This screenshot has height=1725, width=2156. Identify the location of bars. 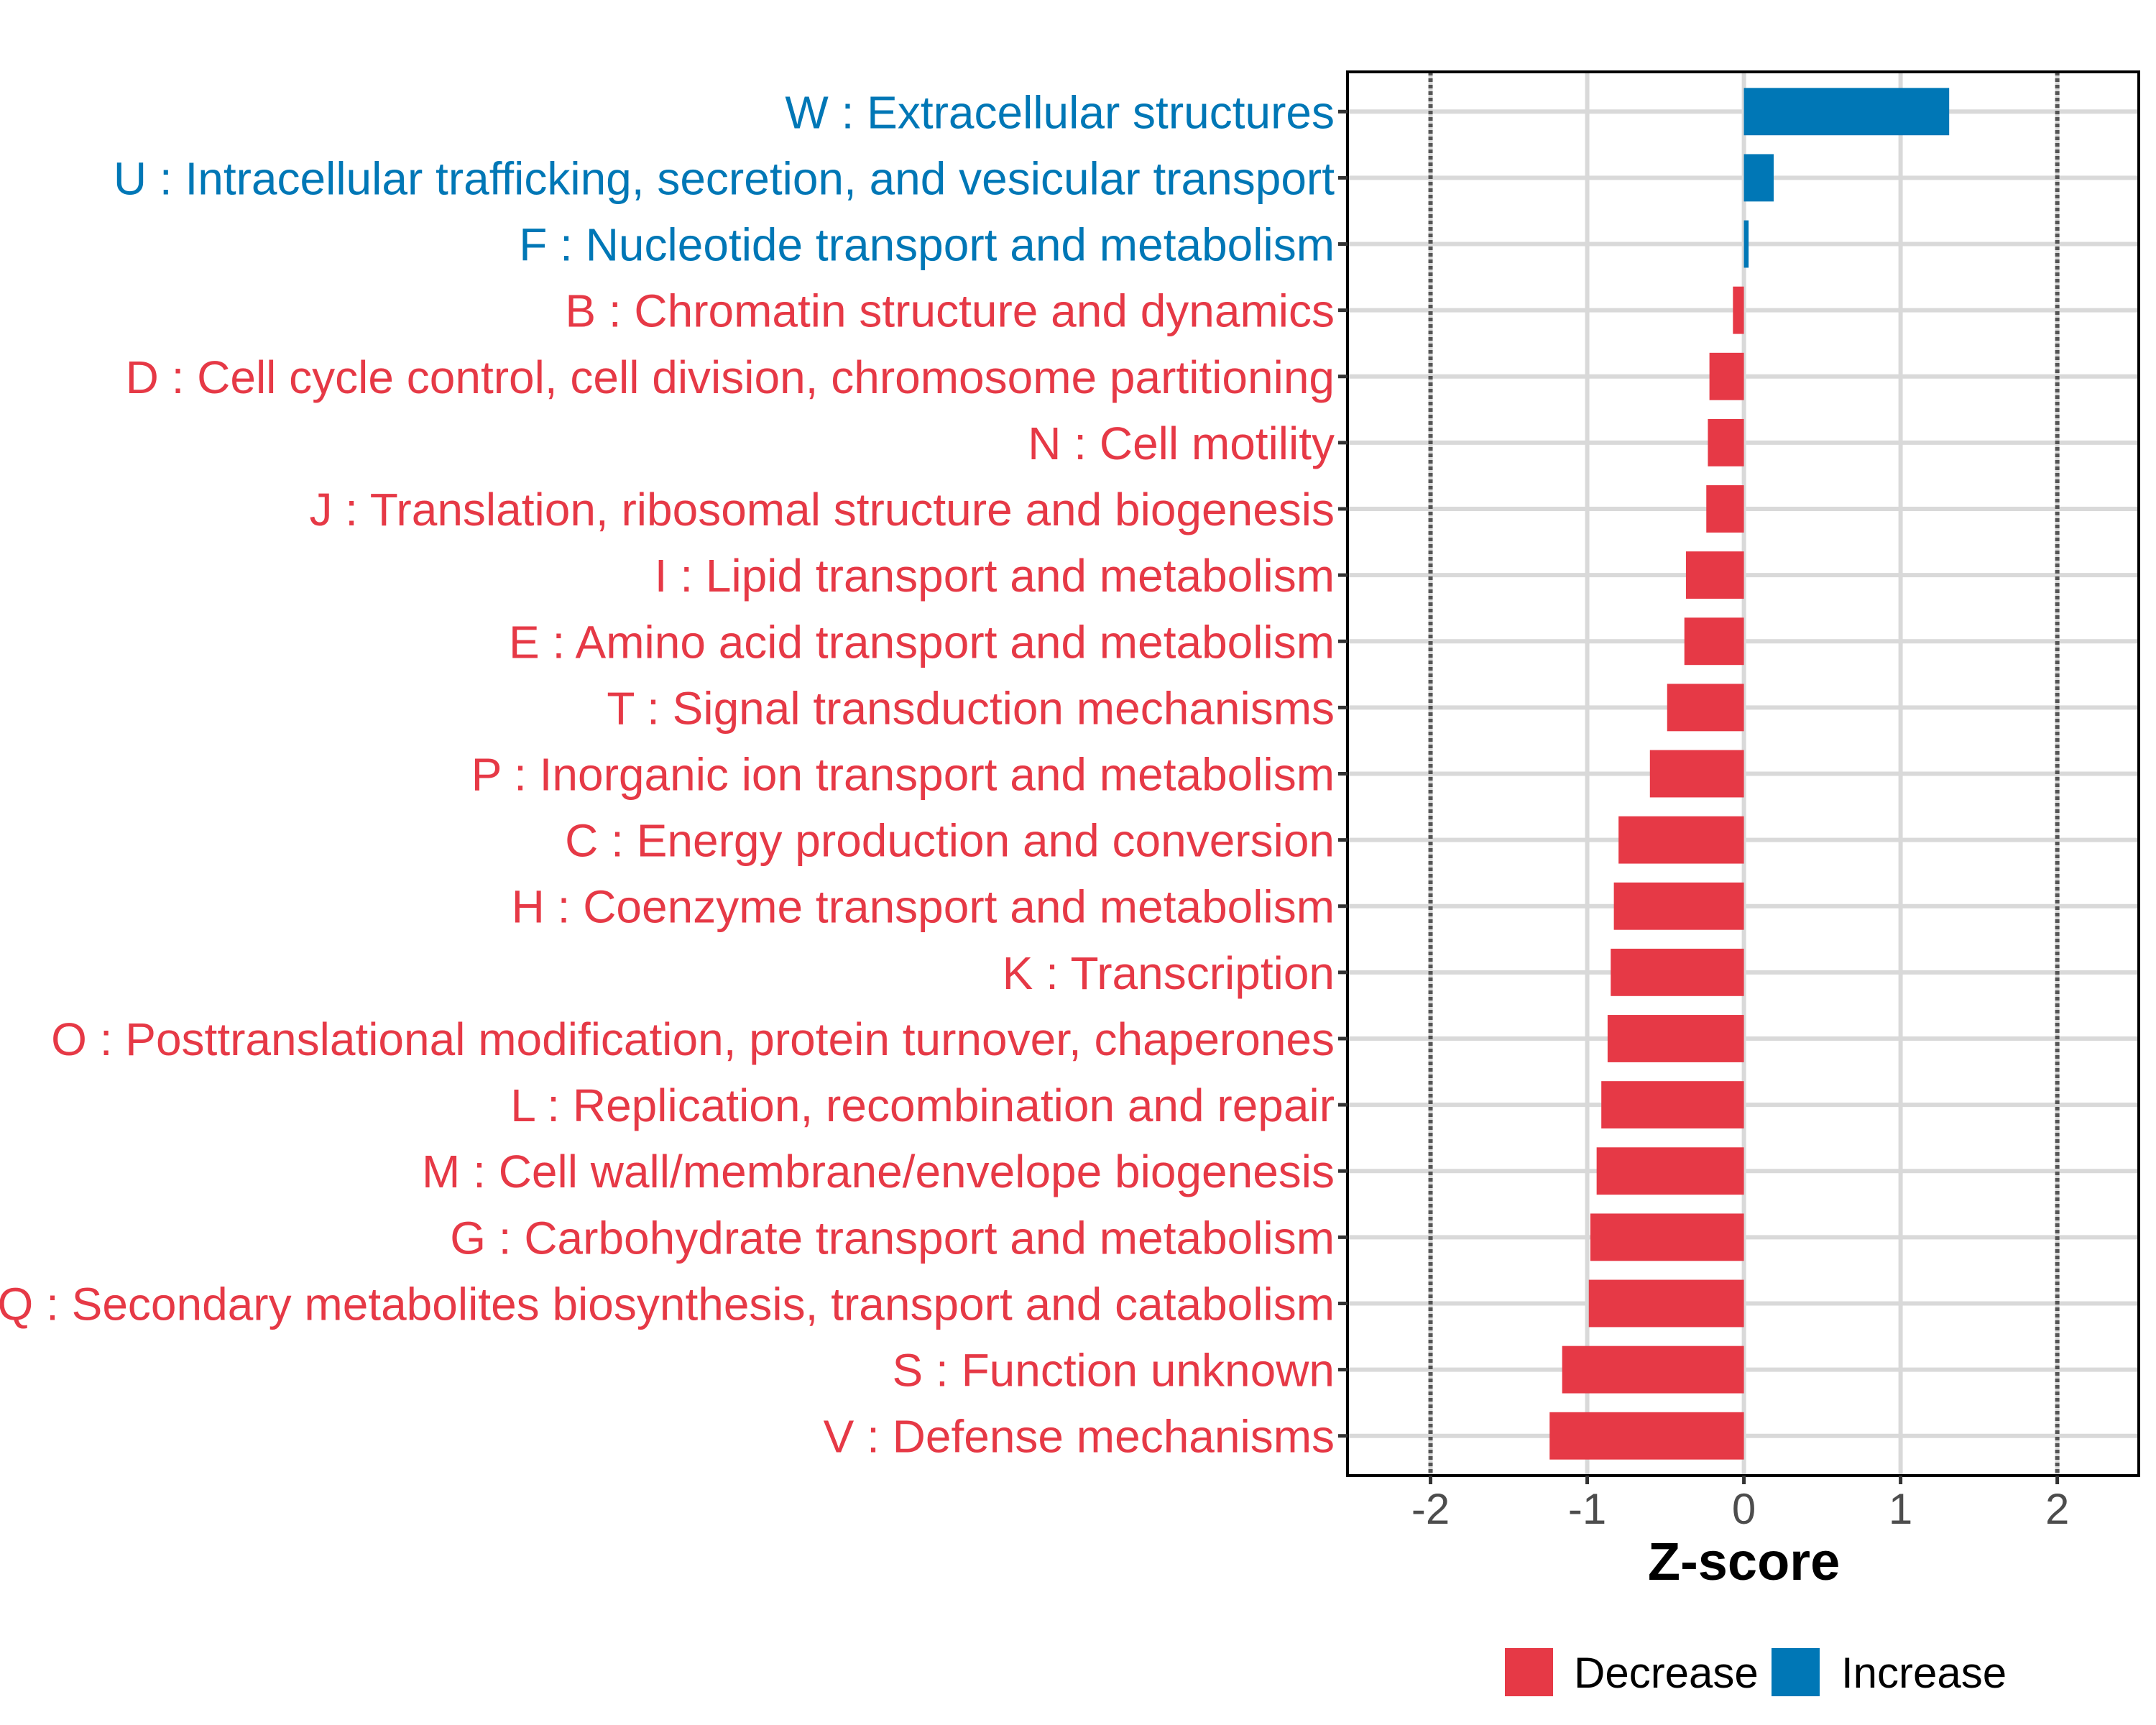
(1750, 774).